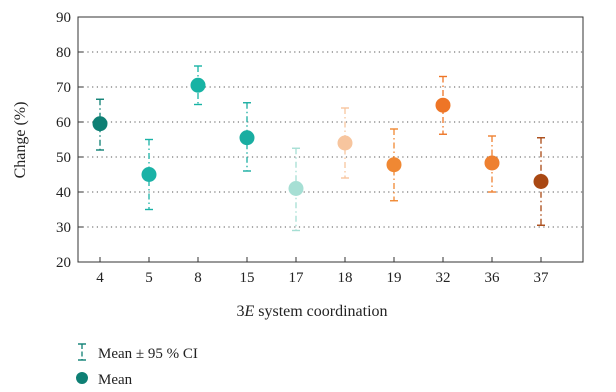 The height and width of the screenshot is (392, 616). I want to click on x-tick-label: 18, so click(345, 278).